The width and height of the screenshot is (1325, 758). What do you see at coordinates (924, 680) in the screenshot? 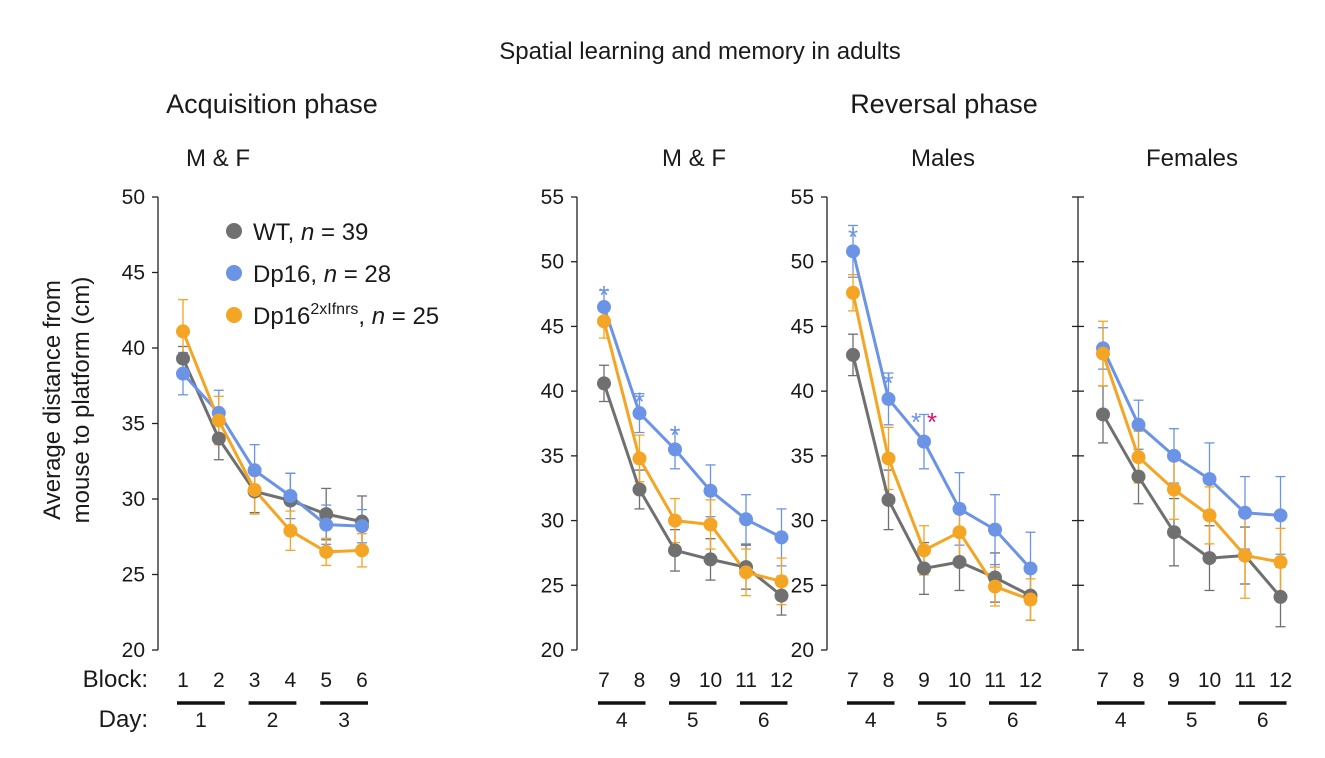
I see `block-tick-label: 9` at bounding box center [924, 680].